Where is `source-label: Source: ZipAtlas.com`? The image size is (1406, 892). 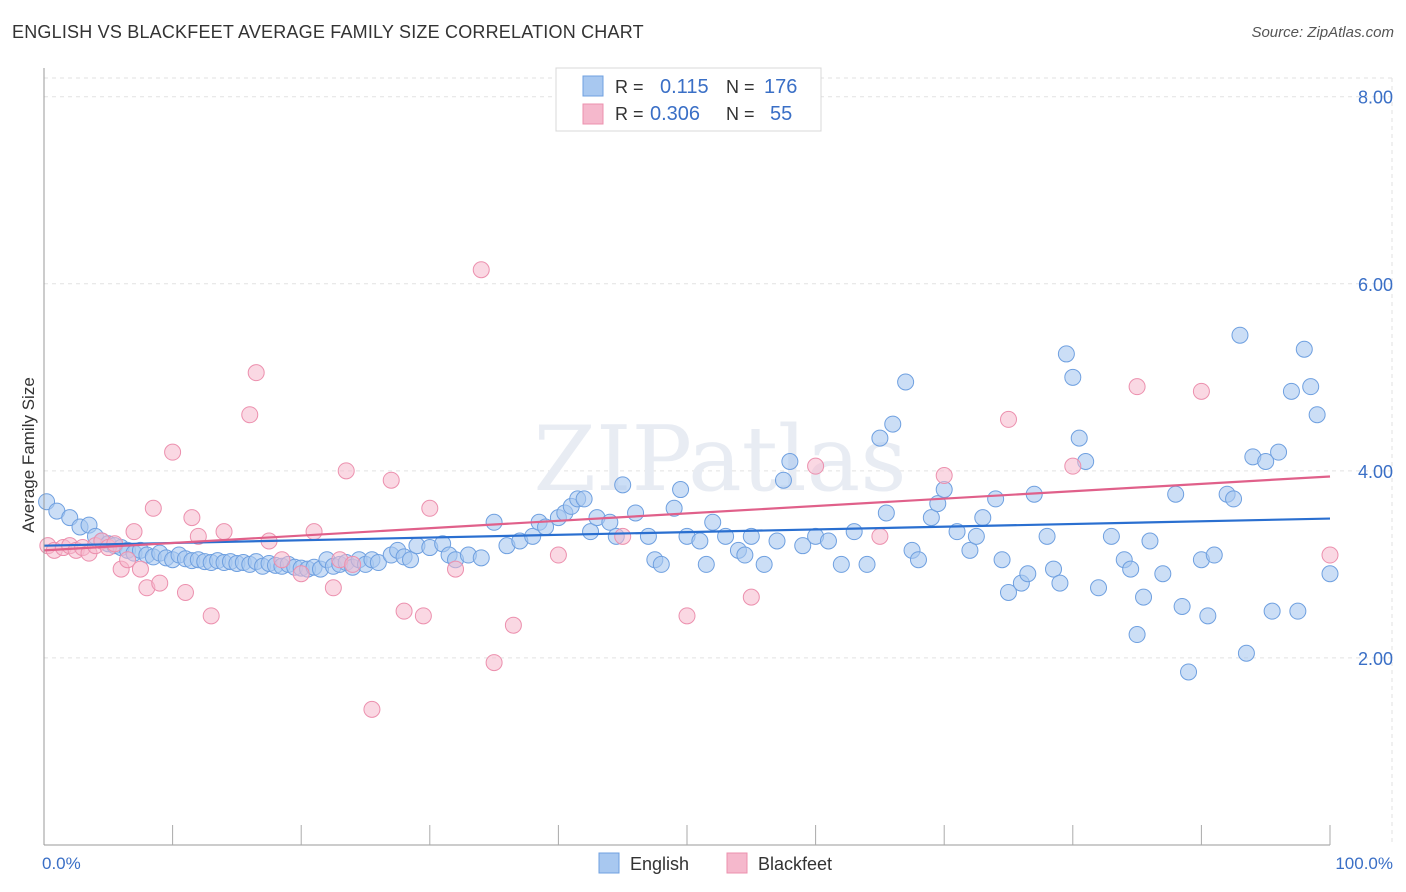 source-label: Source: ZipAtlas.com is located at coordinates (1322, 32).